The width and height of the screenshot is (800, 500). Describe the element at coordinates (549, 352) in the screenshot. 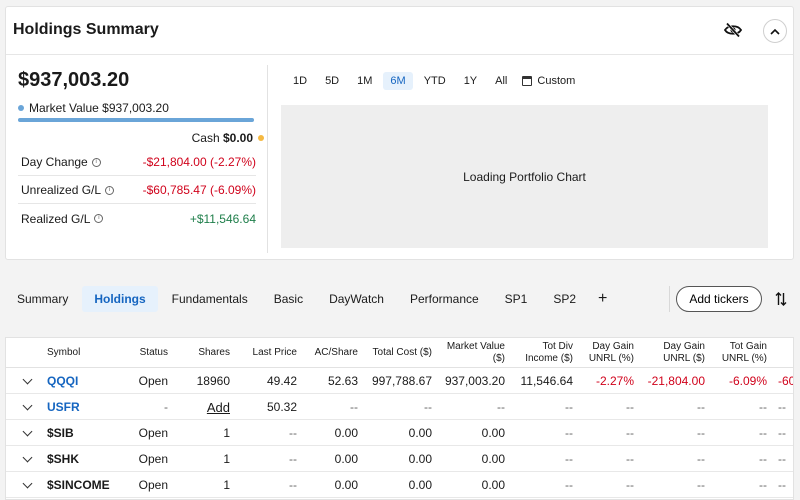

I see `col-tot-div-income: Tot Div Income ($)` at that location.